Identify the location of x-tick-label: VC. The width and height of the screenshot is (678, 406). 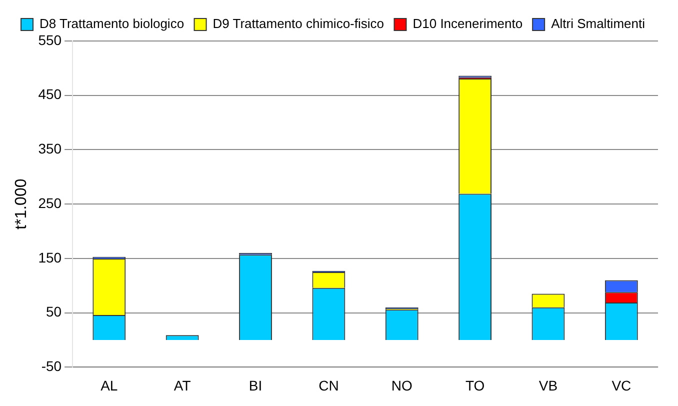
(622, 385).